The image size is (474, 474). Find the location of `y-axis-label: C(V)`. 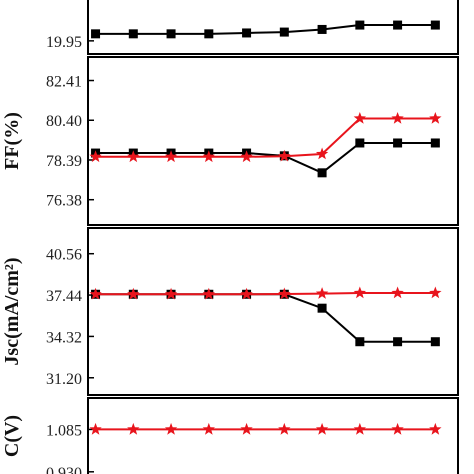

y-axis-label: C(V) is located at coordinates (12, 436).